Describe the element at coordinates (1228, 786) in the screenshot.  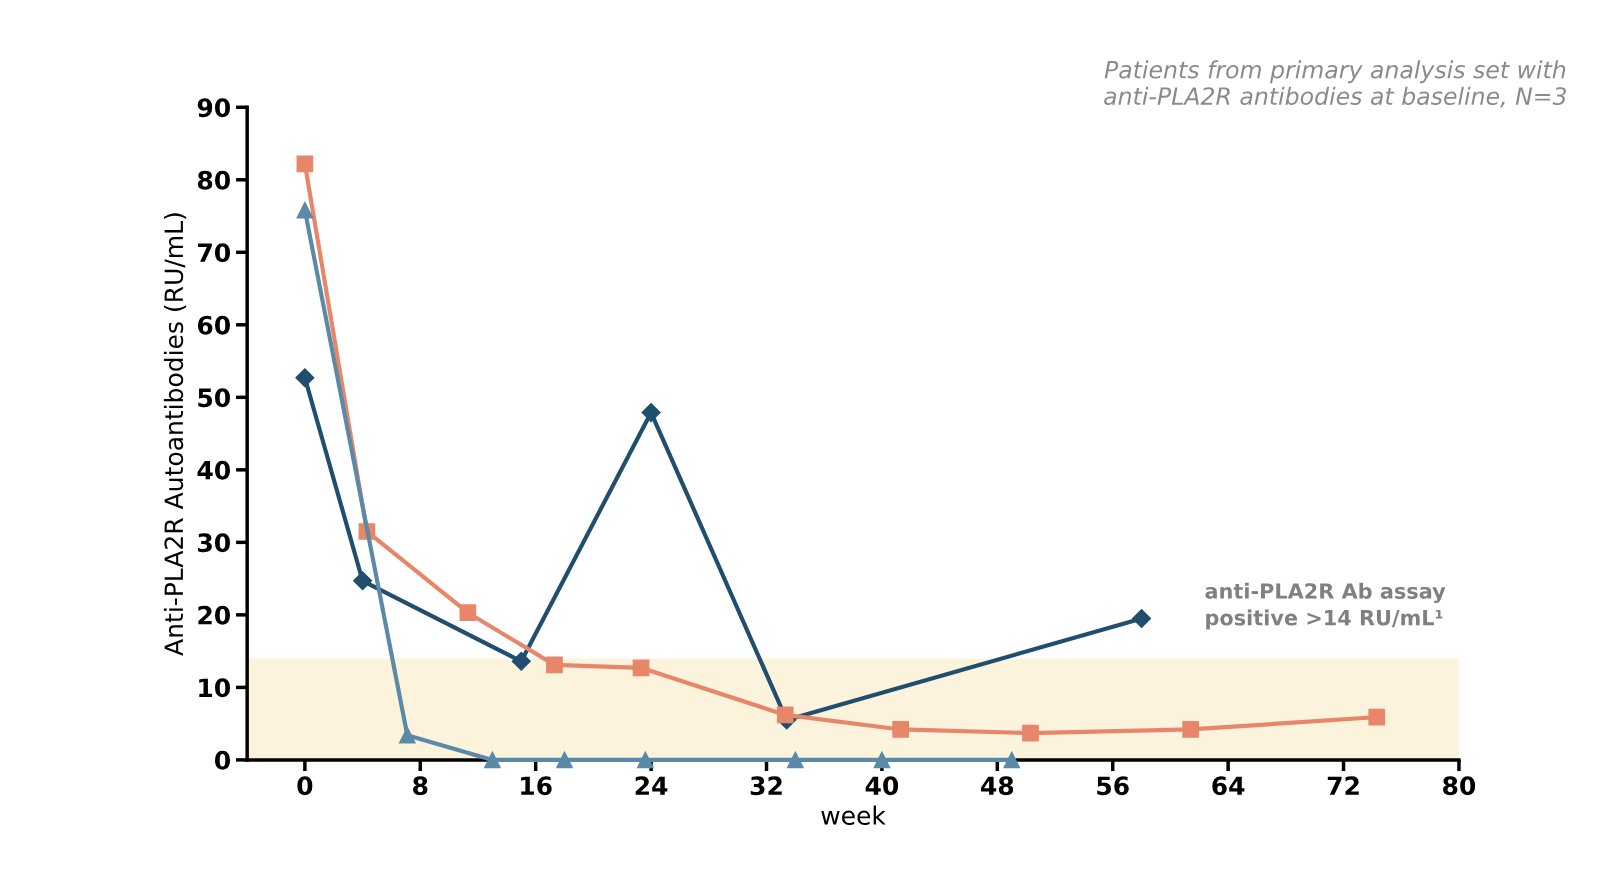
I see `x-tick-label: 64` at that location.